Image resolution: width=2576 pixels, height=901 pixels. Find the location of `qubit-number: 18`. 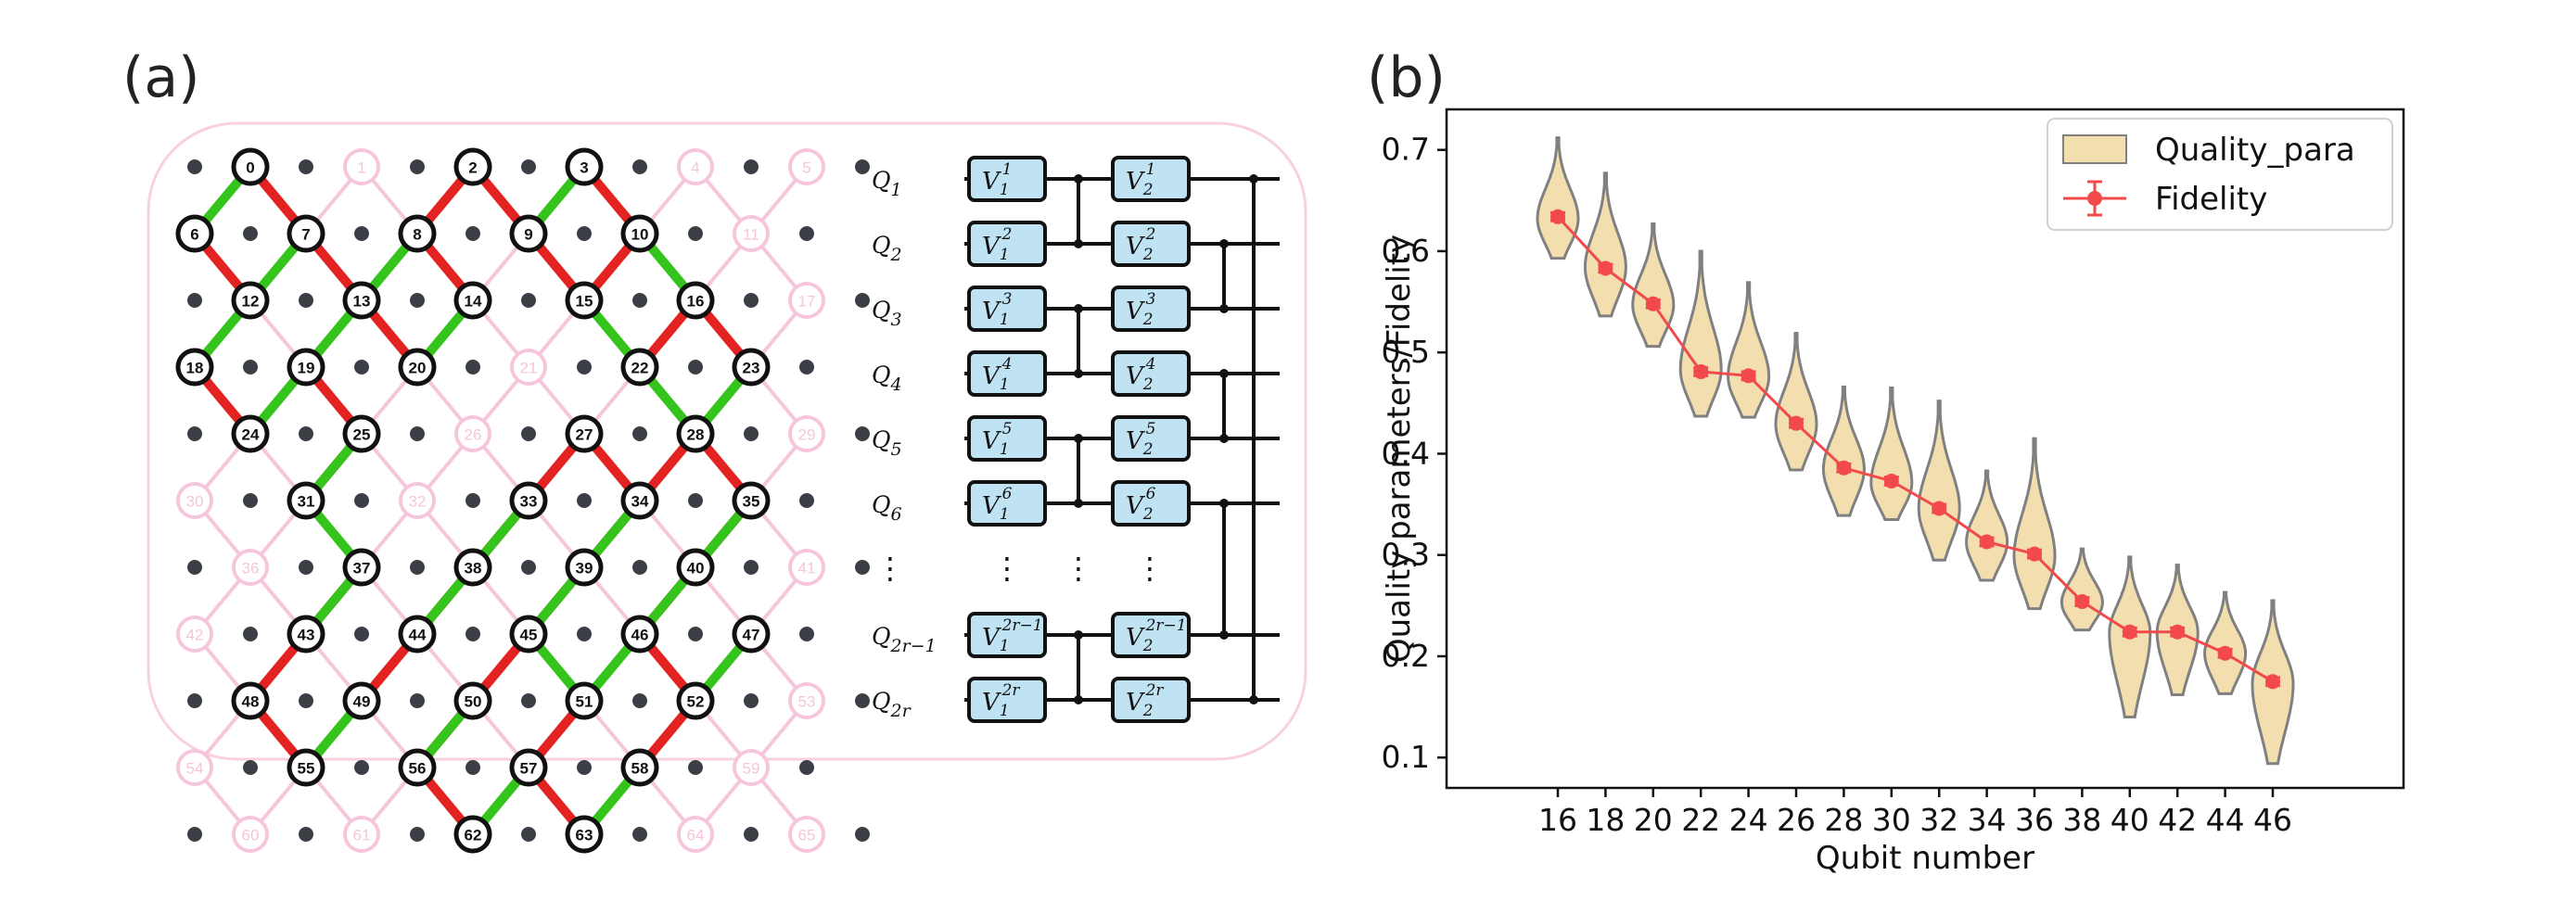

qubit-number: 18 is located at coordinates (195, 368).